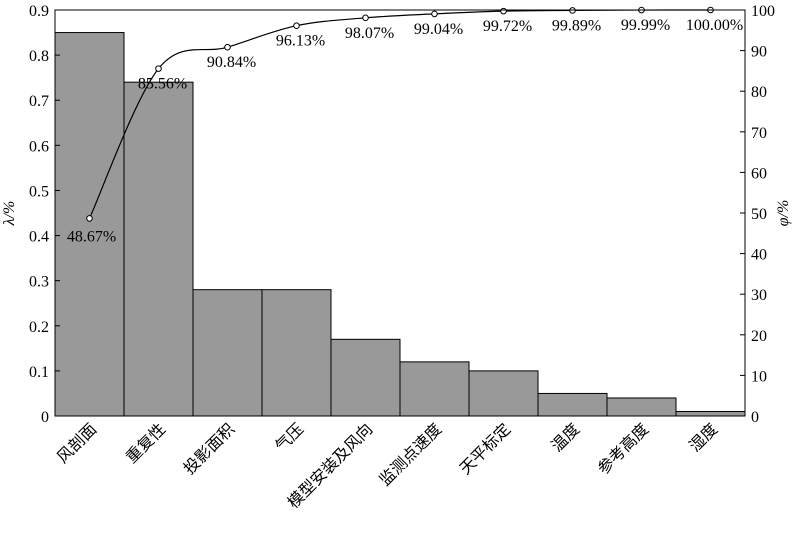 The image size is (800, 533). Describe the element at coordinates (39, 56) in the screenshot. I see `y-tick-label: 0.8` at that location.